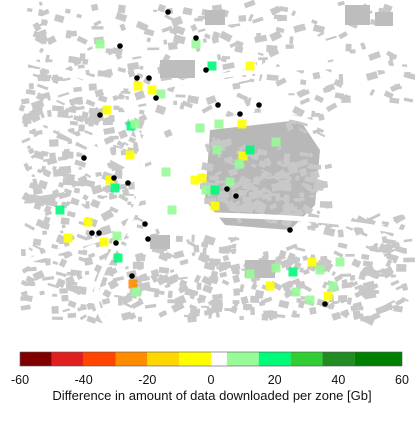 The image size is (415, 423). I want to click on colorbar-tick-label: 0, so click(211, 380).